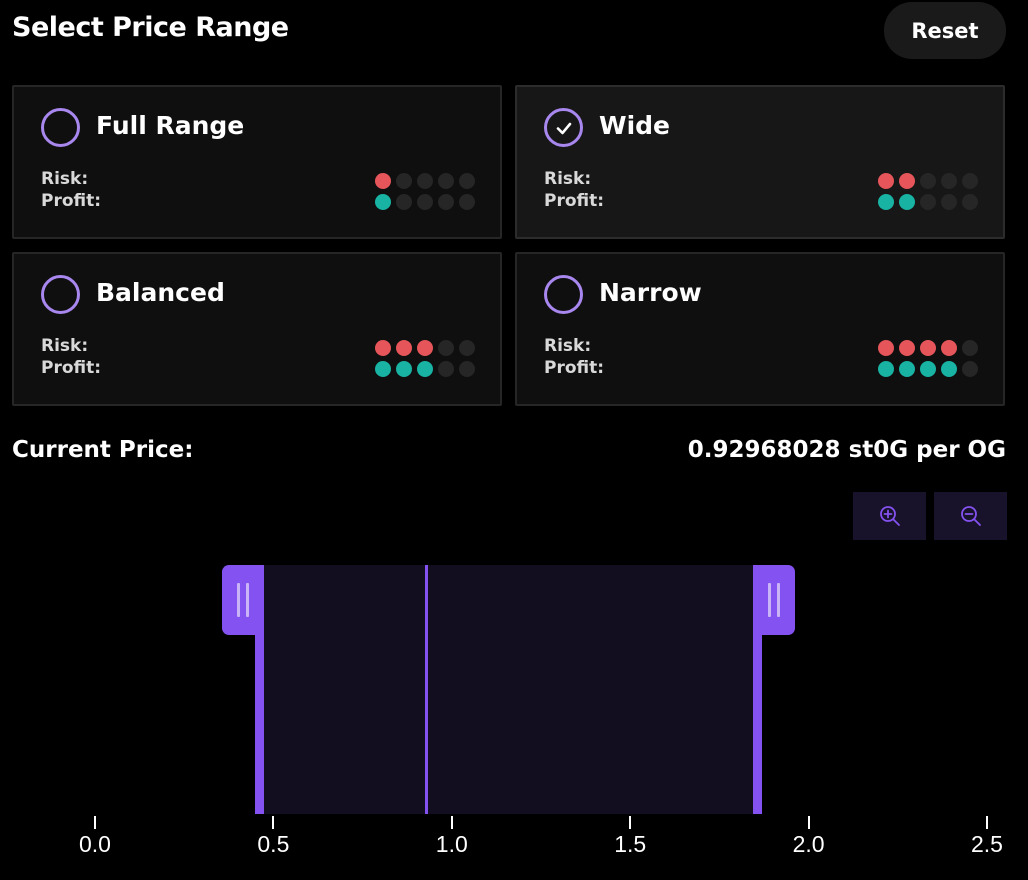 This screenshot has width=1028, height=880. What do you see at coordinates (634, 125) in the screenshot?
I see `option-title: Wide` at bounding box center [634, 125].